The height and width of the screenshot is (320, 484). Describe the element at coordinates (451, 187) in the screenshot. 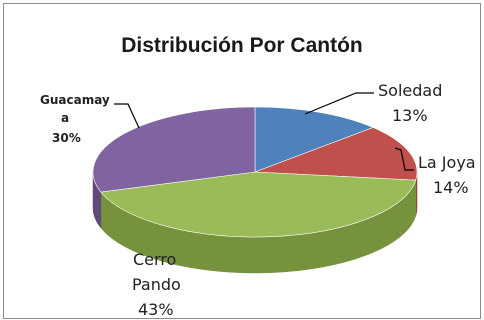

I see `slice-pct-lajoya: 14%` at that location.